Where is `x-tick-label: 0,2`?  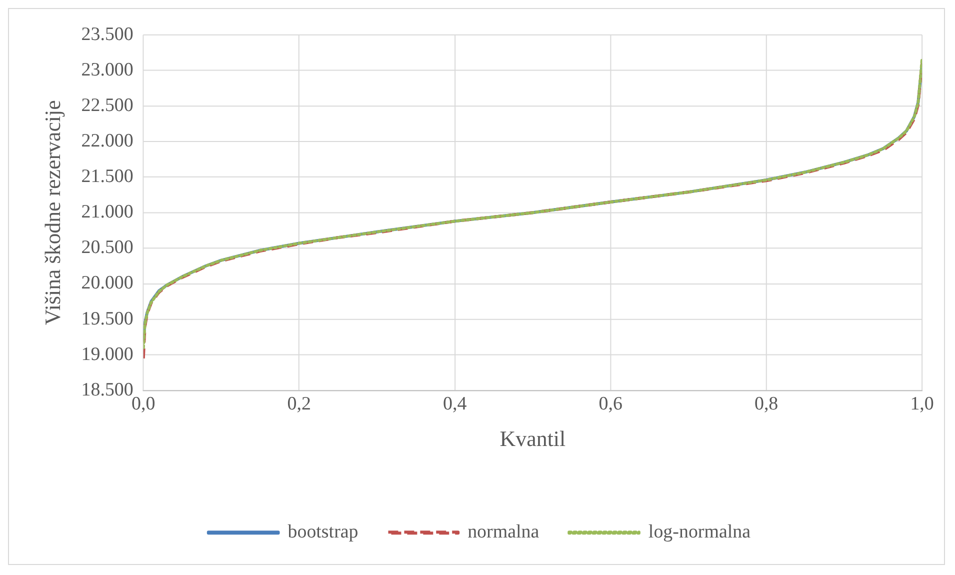 x-tick-label: 0,2 is located at coordinates (299, 404).